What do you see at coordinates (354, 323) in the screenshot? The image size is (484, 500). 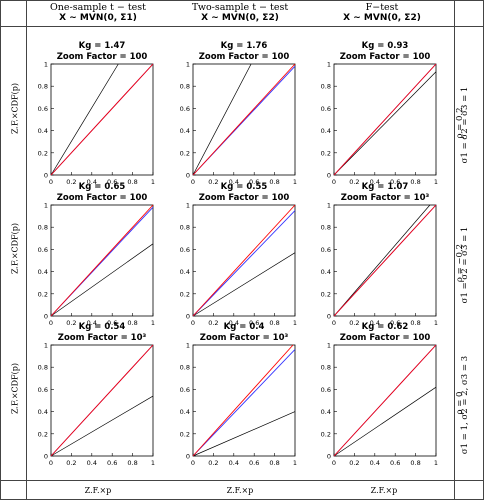 I see `plot-6-xtick-label-1: 0.2` at bounding box center [354, 323].